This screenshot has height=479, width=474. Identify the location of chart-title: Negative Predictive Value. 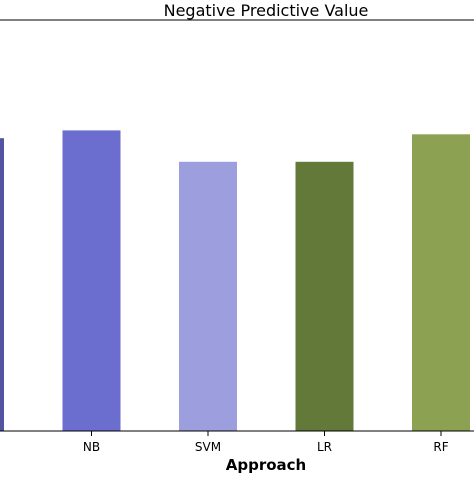
(266, 10).